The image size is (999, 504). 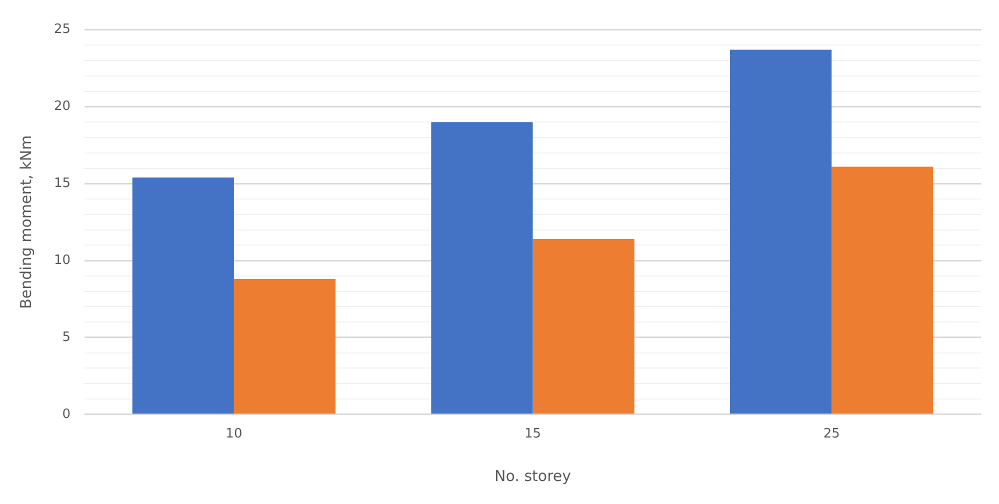 What do you see at coordinates (234, 434) in the screenshot?
I see `x-tick-label: 10` at bounding box center [234, 434].